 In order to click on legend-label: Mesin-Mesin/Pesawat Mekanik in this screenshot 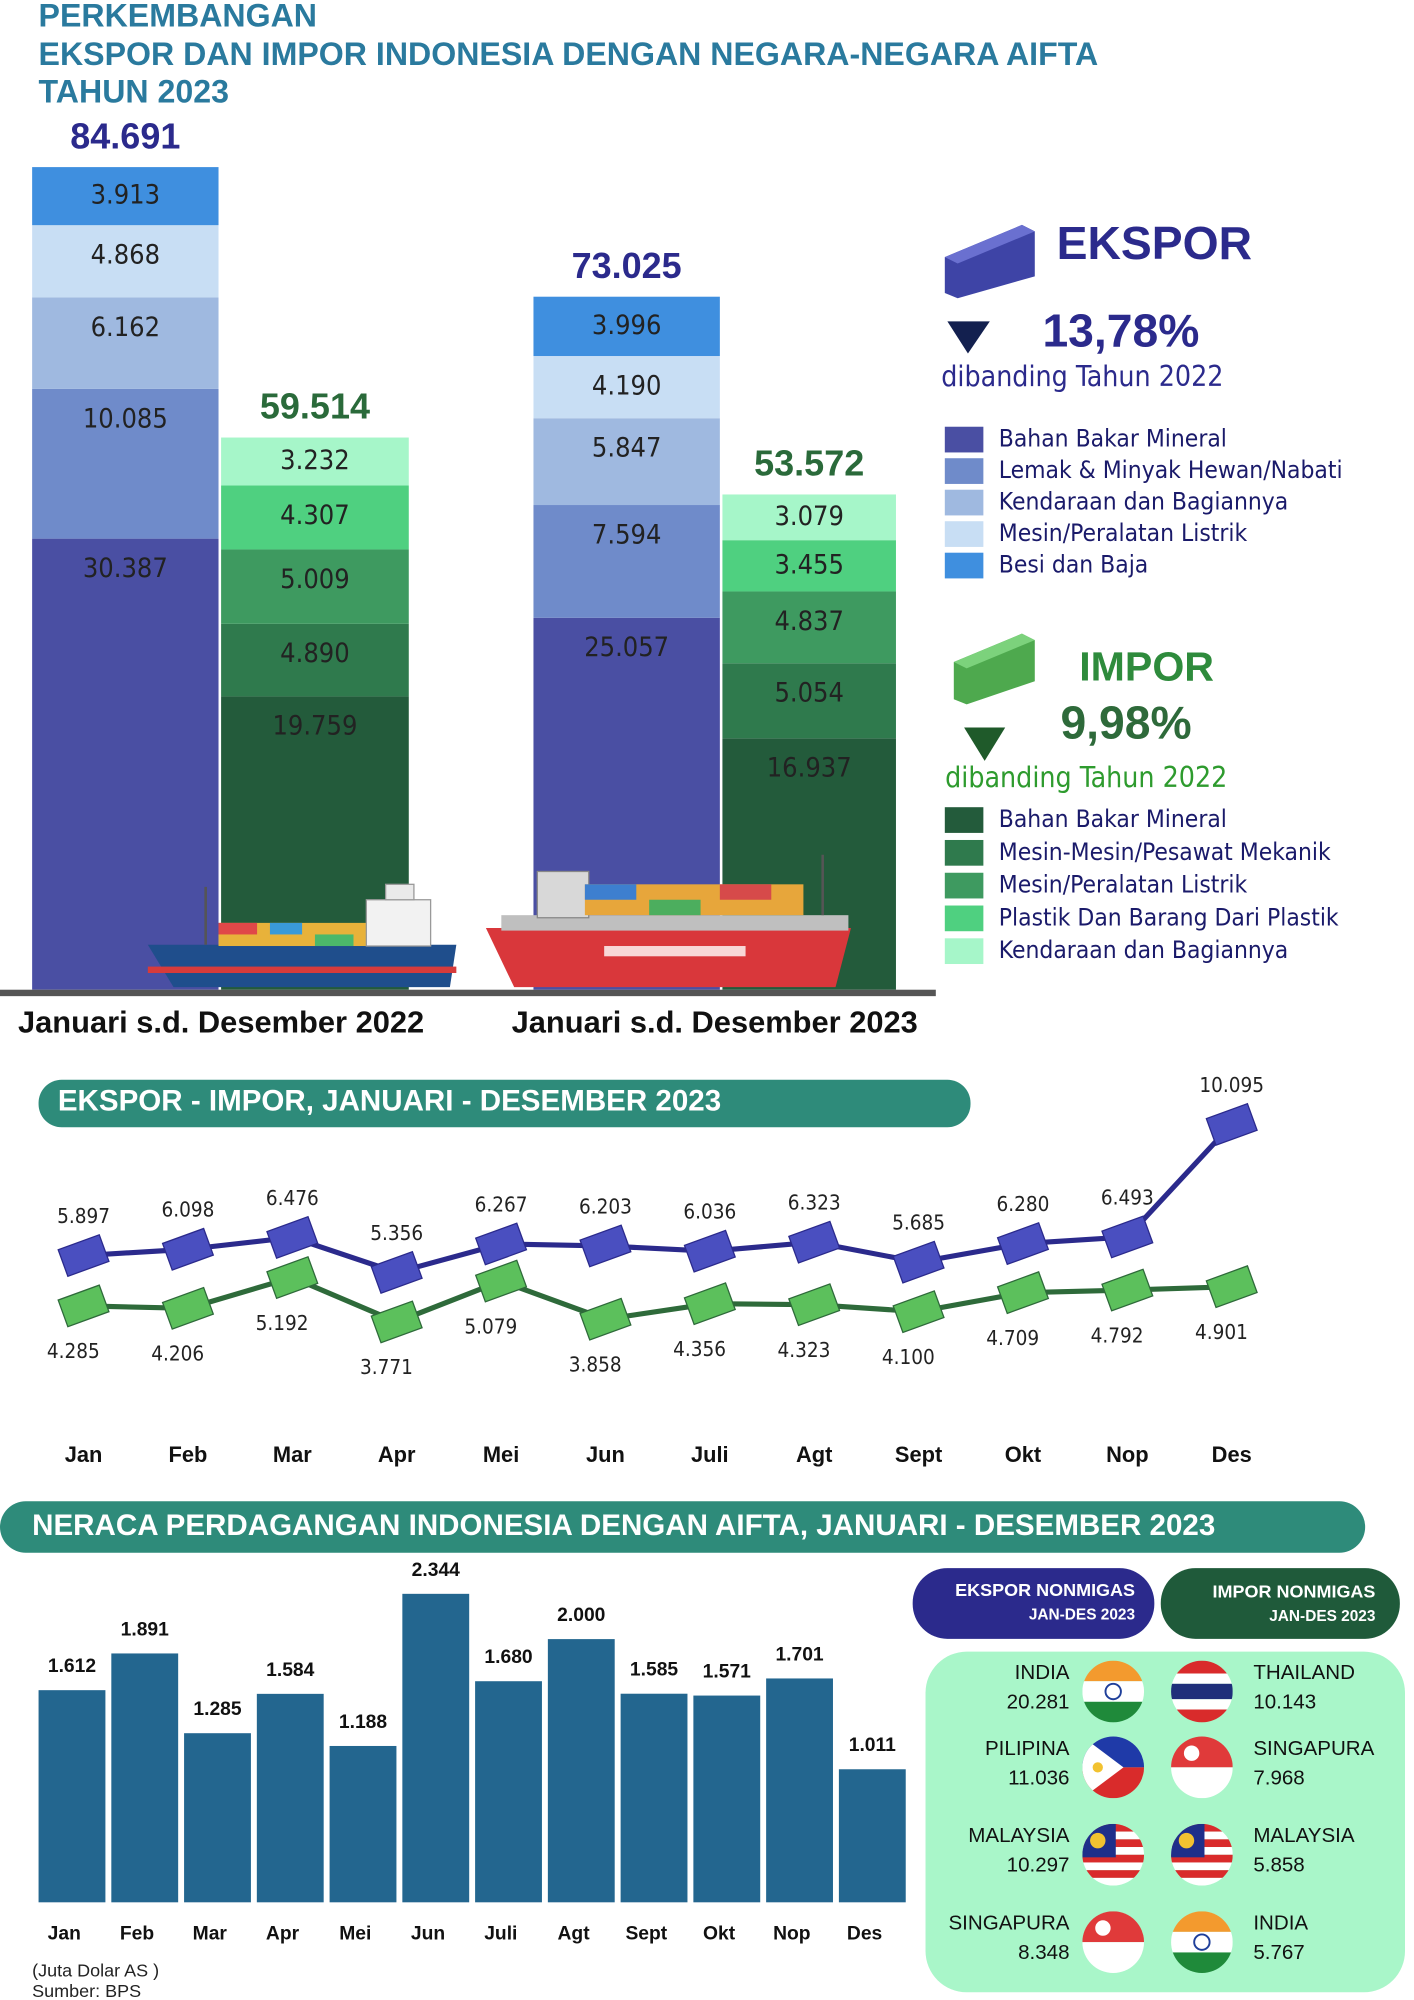, I will do `click(1165, 851)`.